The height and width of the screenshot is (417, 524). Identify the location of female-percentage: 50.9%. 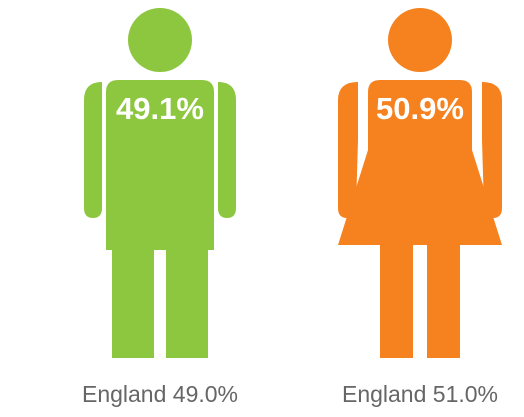
(420, 108).